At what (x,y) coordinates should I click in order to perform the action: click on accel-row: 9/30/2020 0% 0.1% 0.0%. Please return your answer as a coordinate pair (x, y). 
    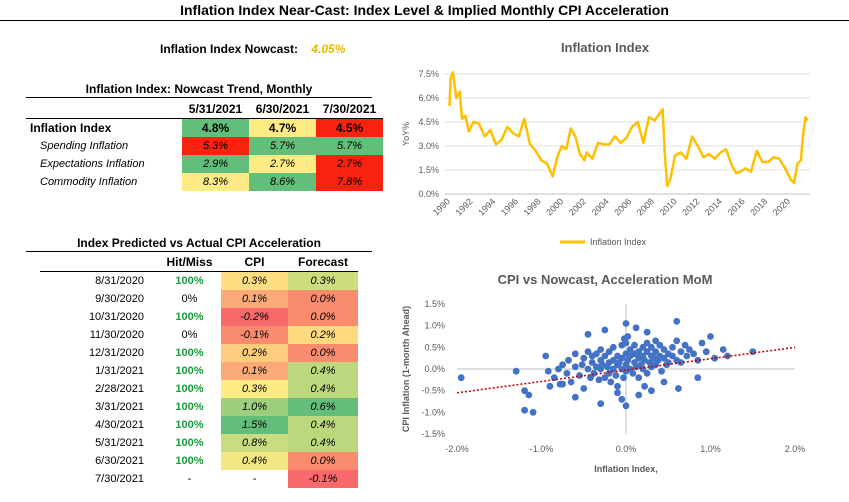
    Looking at the image, I should click on (199, 299).